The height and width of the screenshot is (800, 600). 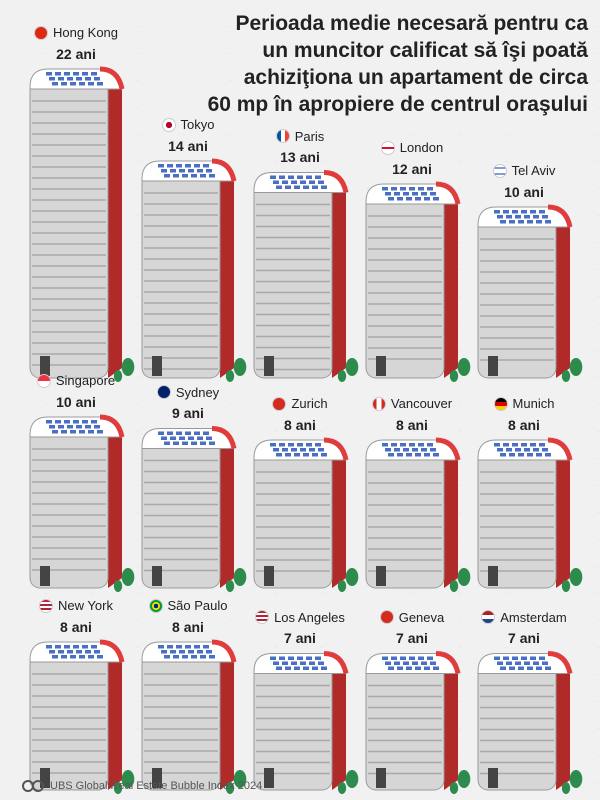 I want to click on br-flag-icon, so click(x=155, y=605).